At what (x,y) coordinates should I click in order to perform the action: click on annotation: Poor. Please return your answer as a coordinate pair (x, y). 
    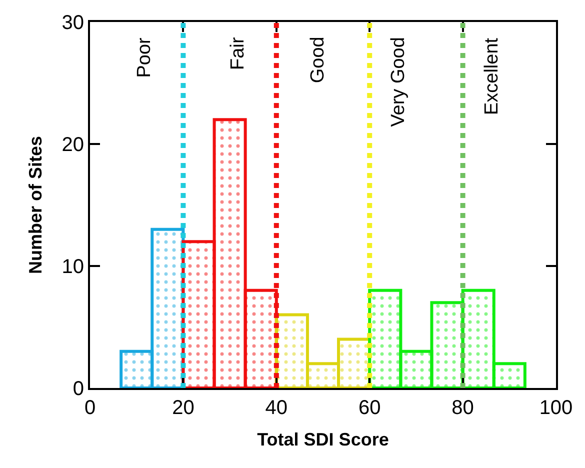
    Looking at the image, I should click on (145, 57).